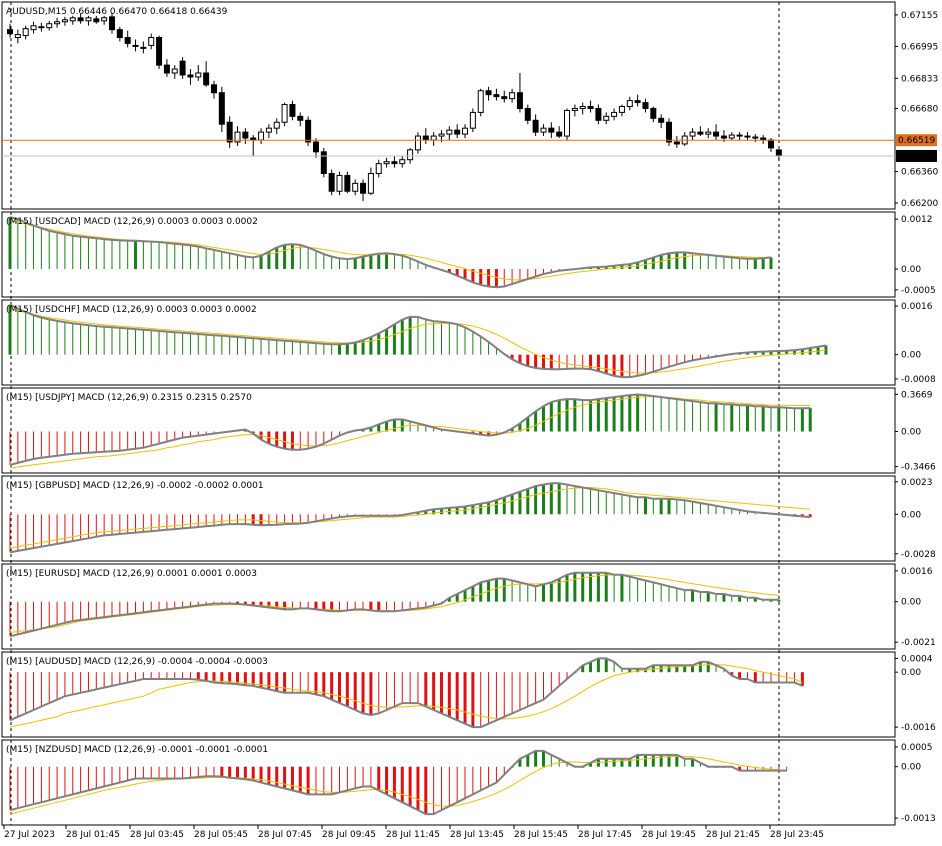 The image size is (942, 846). Describe the element at coordinates (916, 157) in the screenshot. I see `current-price-tag-label: 0.66439` at that location.